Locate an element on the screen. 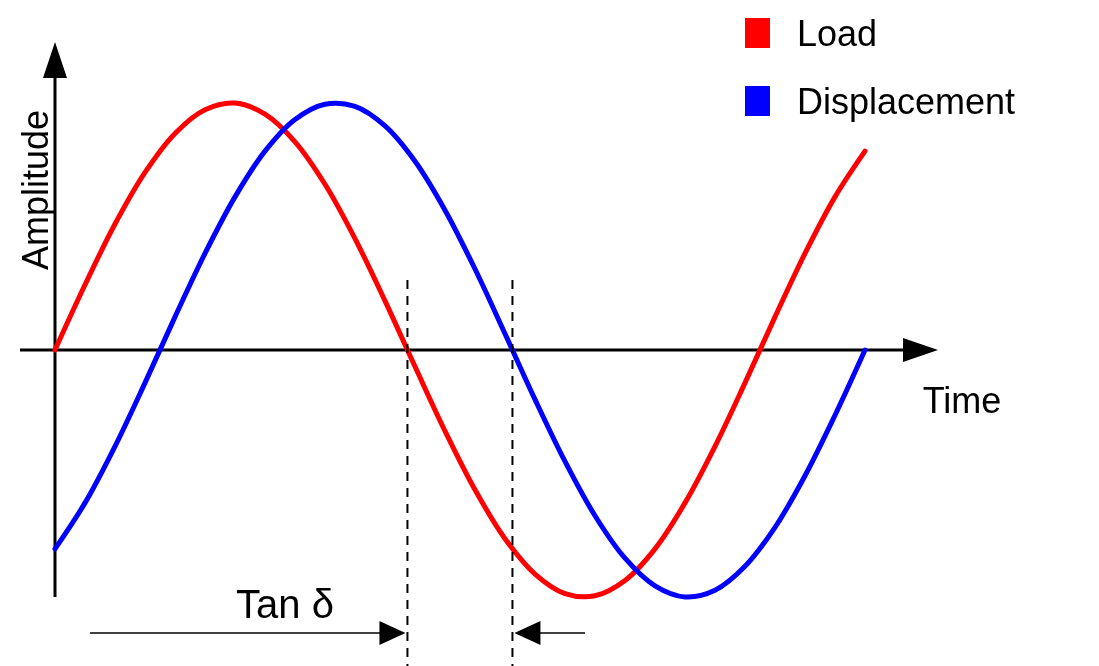  x-axis-title: Time is located at coordinates (962, 400).